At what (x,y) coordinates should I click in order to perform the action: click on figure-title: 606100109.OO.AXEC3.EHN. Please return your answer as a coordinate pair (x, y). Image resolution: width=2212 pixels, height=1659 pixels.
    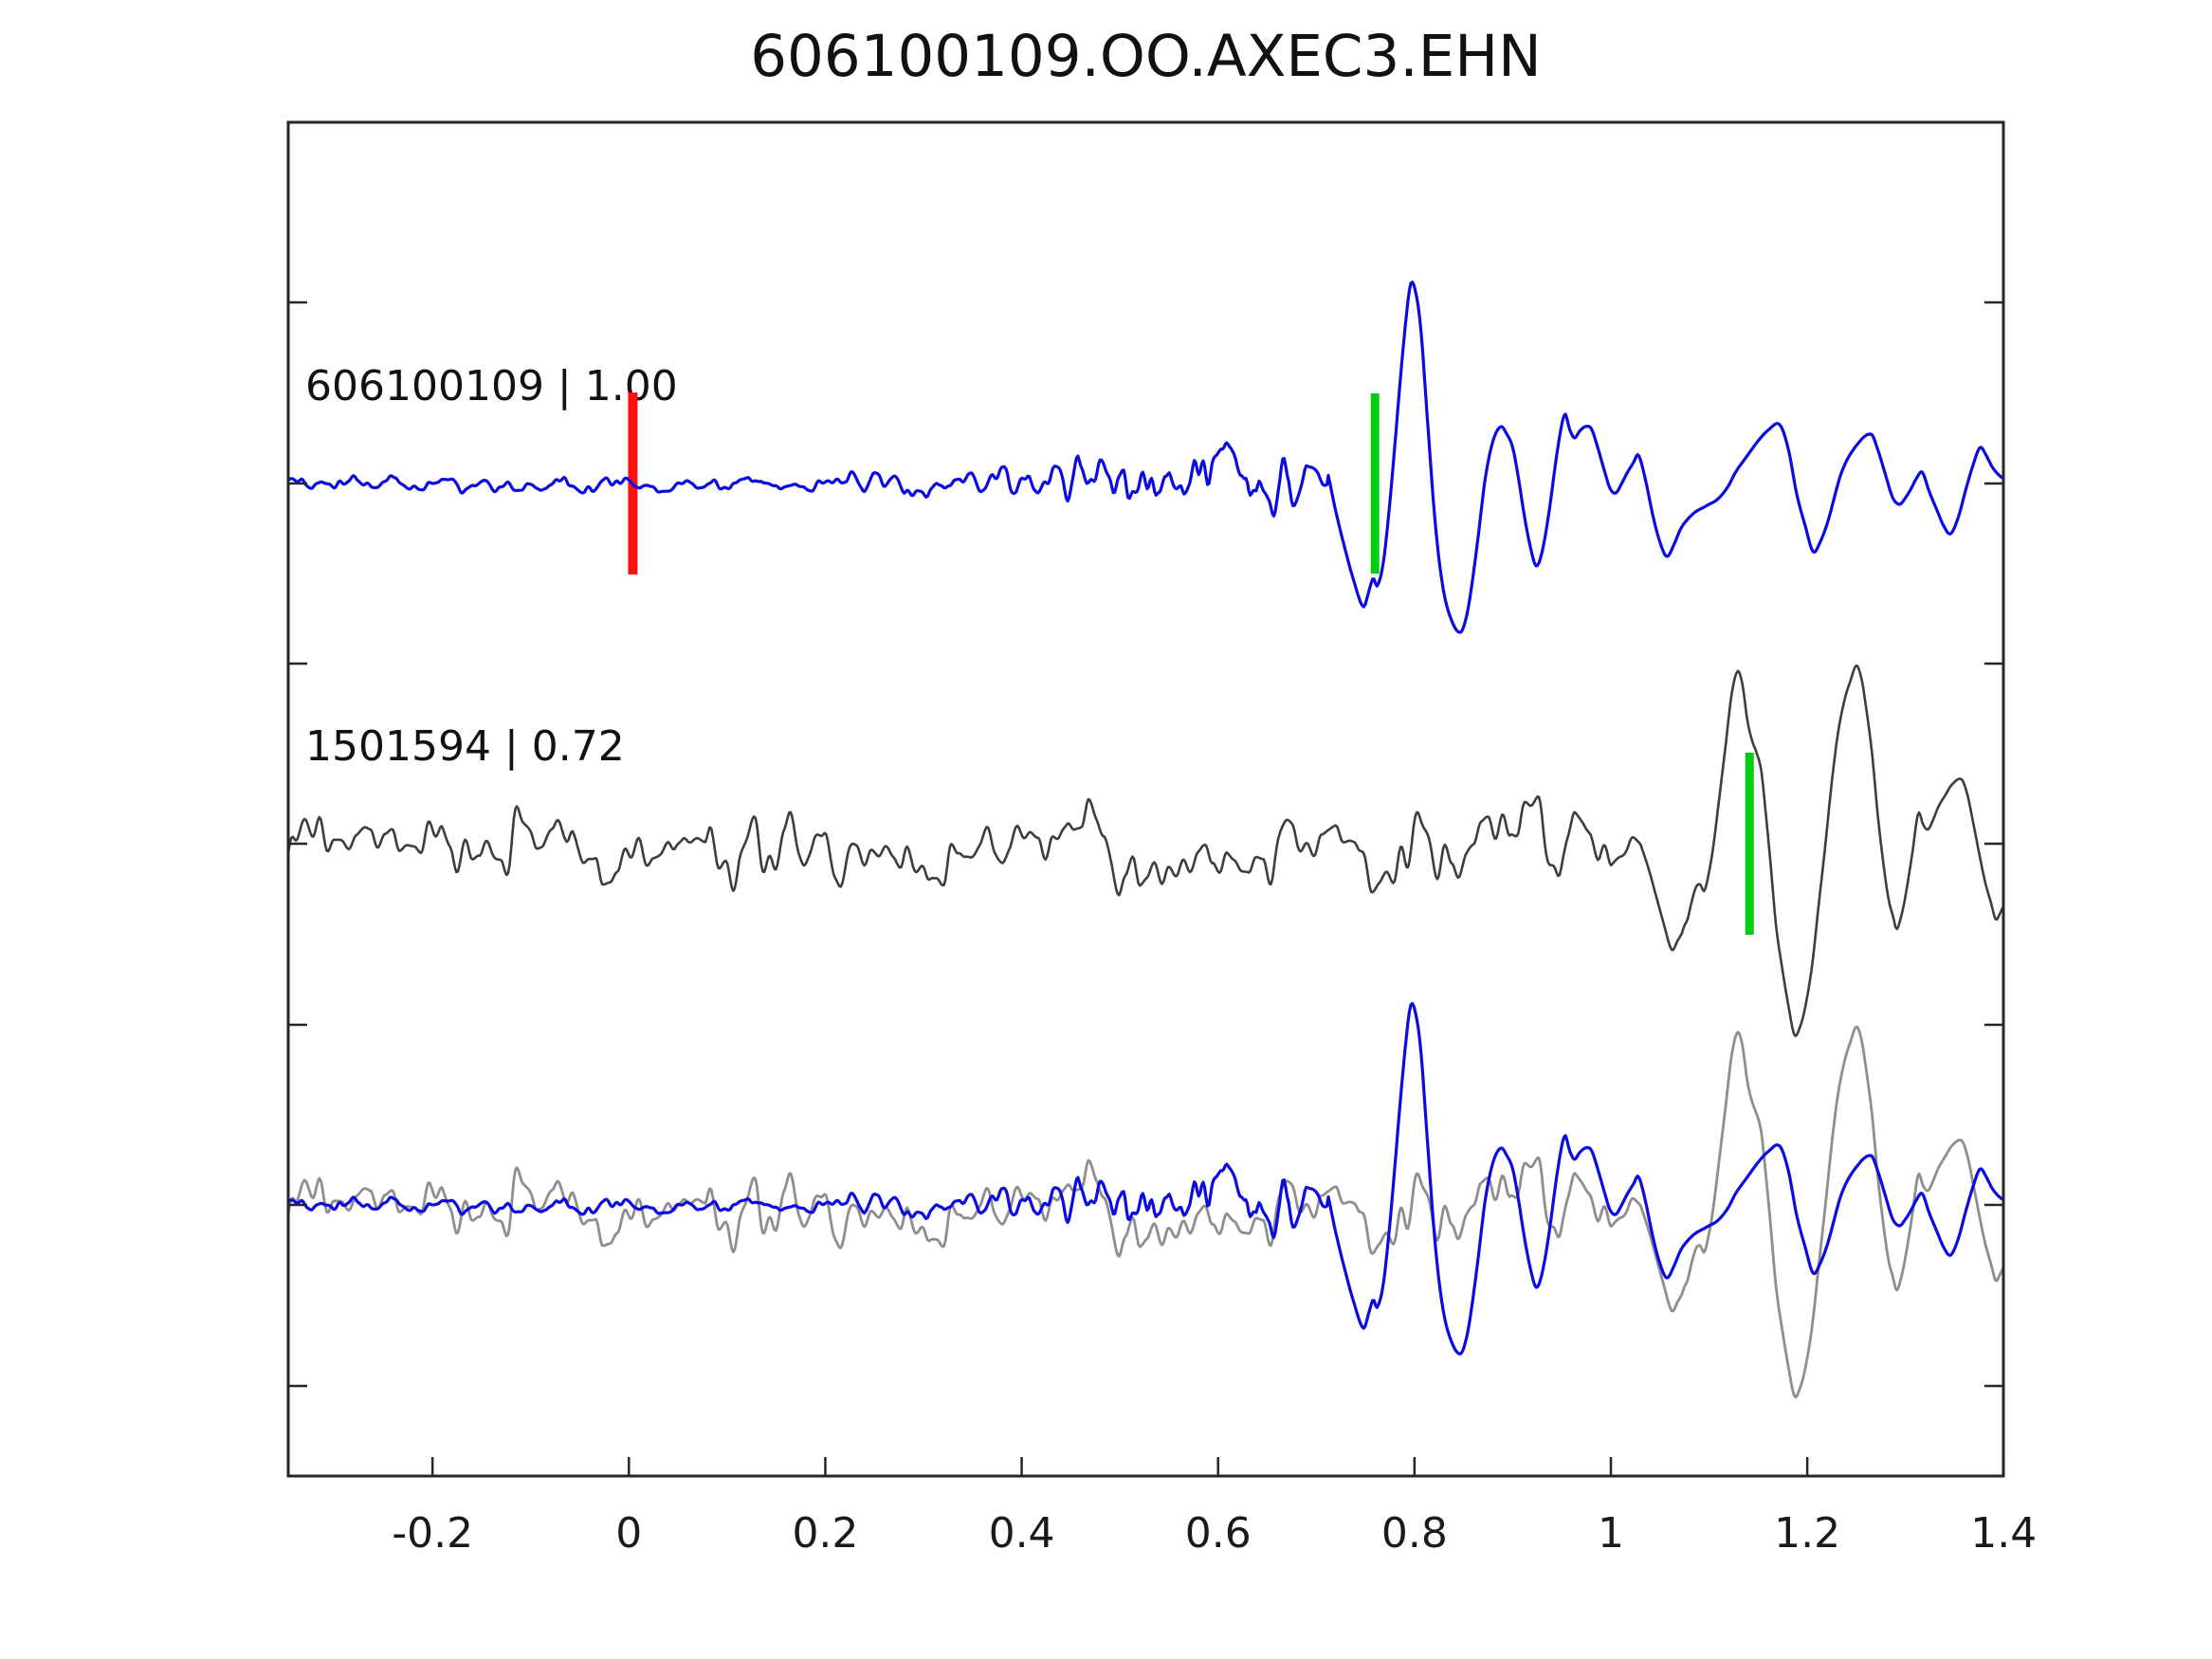
    Looking at the image, I should click on (1146, 56).